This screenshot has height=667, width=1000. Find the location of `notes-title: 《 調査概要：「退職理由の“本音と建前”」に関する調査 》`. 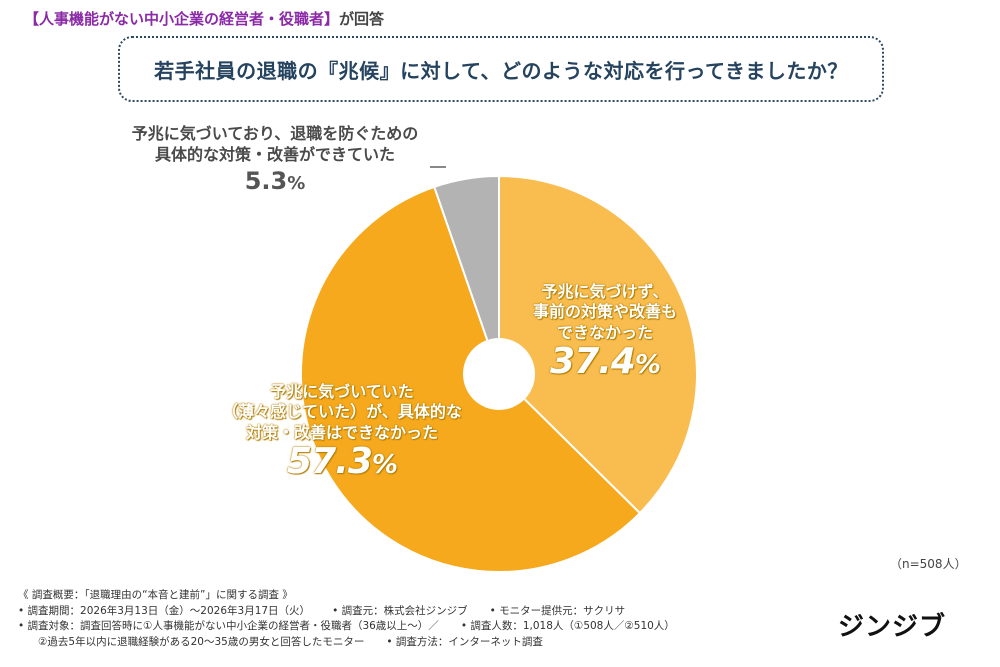

notes-title: 《 調査概要：「退職理由の“本音と建前”」に関する調査 》 is located at coordinates (155, 595).